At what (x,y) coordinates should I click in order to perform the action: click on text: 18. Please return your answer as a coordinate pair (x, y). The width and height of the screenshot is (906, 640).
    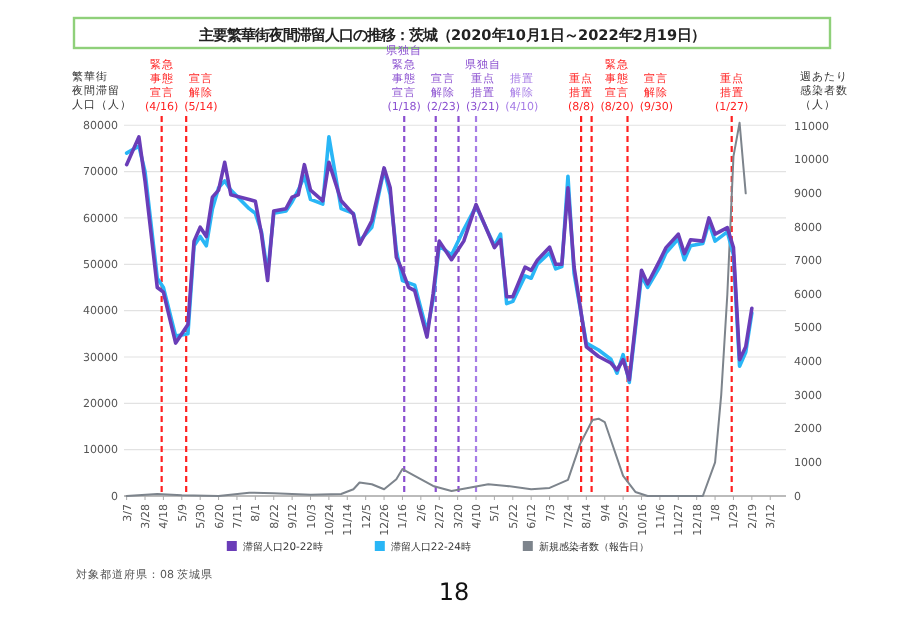
    Looking at the image, I should click on (454, 592).